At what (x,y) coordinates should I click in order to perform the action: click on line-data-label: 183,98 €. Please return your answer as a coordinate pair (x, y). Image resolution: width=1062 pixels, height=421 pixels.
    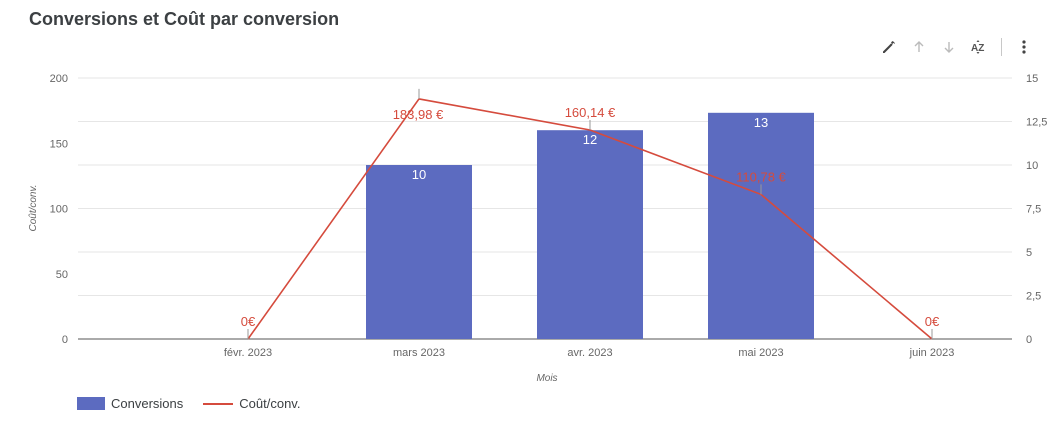
    Looking at the image, I should click on (418, 114).